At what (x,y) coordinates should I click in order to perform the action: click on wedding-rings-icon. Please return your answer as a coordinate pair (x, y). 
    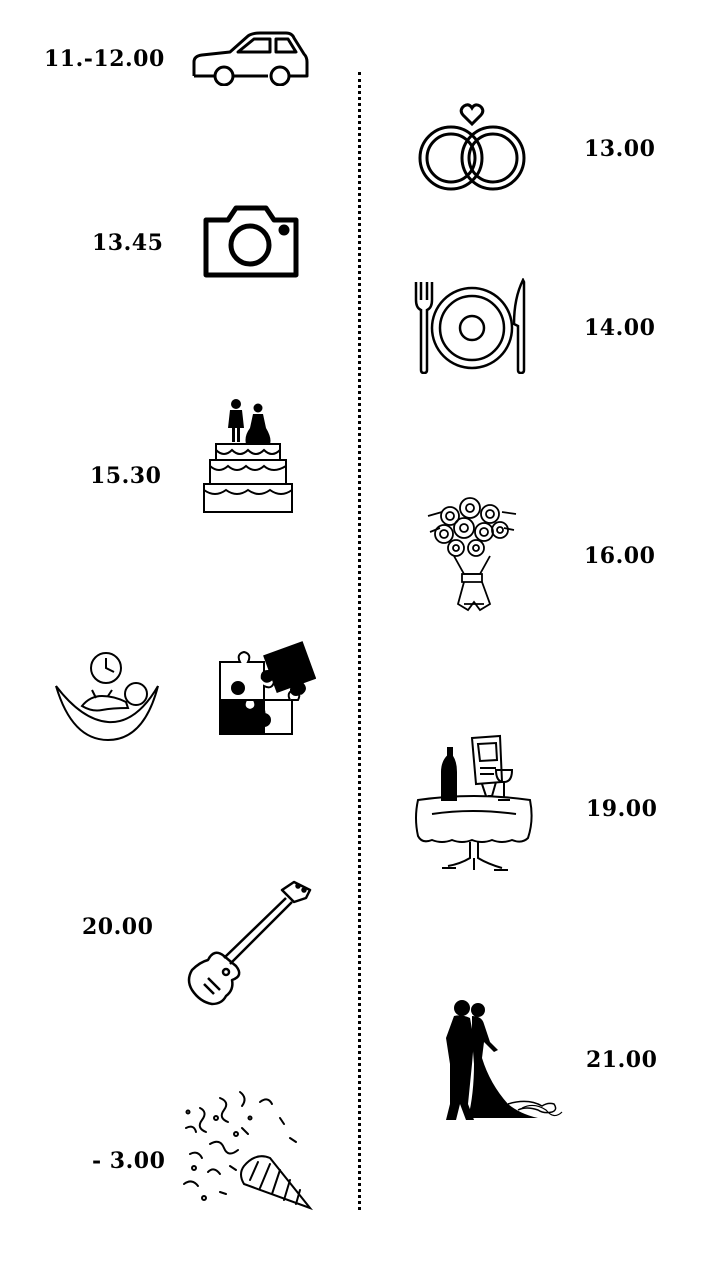
    Looking at the image, I should click on (472, 147).